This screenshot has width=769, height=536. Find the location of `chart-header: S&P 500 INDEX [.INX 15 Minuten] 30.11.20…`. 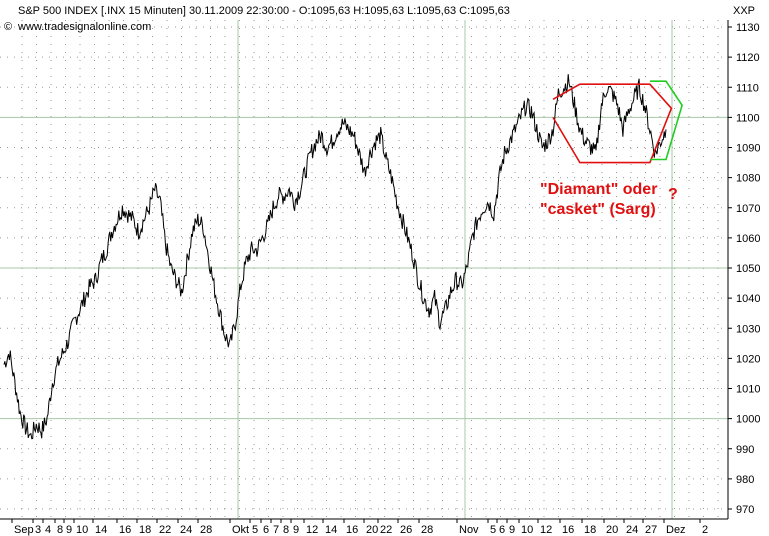

chart-header: S&P 500 INDEX [.INX 15 Minuten] 30.11.20… is located at coordinates (264, 11).